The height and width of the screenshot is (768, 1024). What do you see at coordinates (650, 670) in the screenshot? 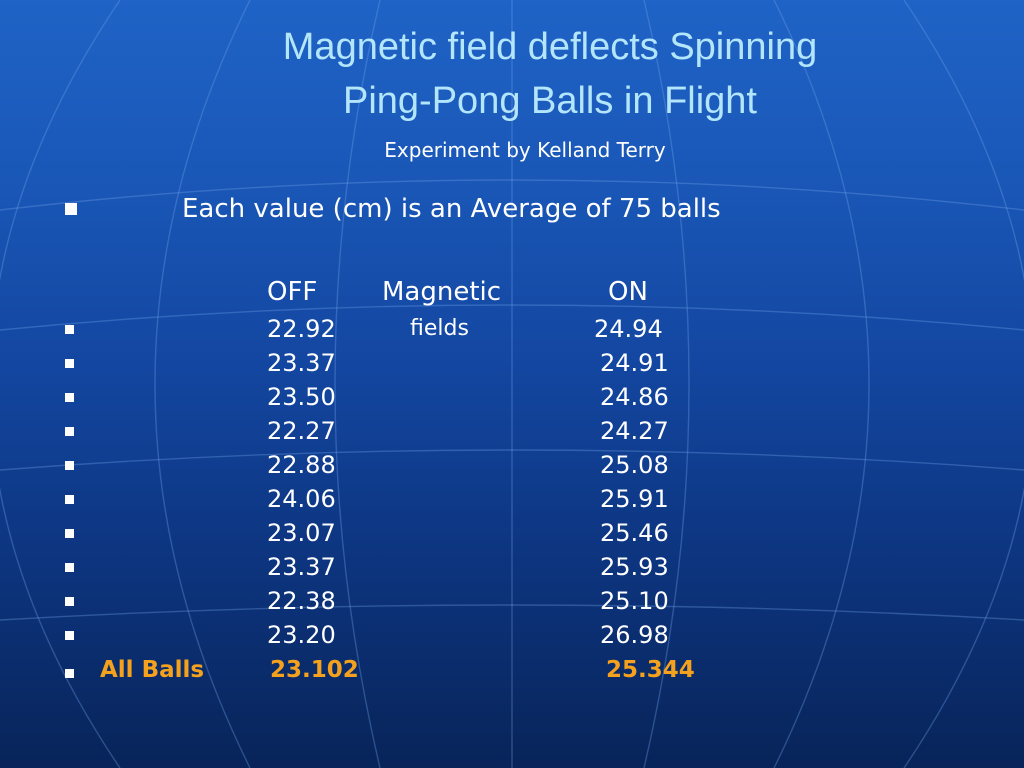
I see `total-on-value: 25.344` at bounding box center [650, 670].